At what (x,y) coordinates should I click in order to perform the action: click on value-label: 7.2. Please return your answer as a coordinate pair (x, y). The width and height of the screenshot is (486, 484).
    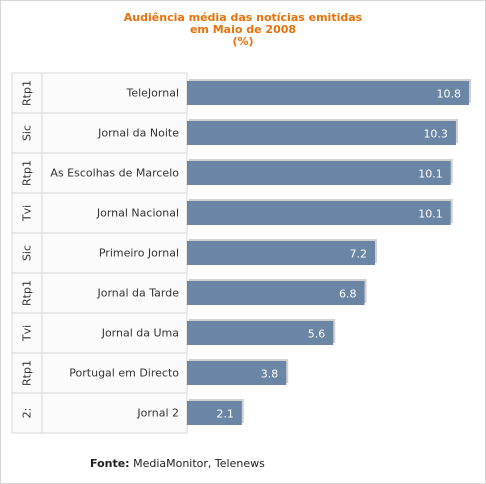
    Looking at the image, I should click on (359, 254).